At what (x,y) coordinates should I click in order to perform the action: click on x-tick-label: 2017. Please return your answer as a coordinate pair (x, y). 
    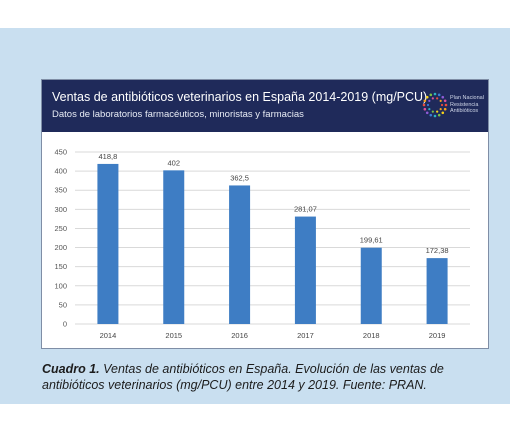
    Looking at the image, I should click on (305, 335).